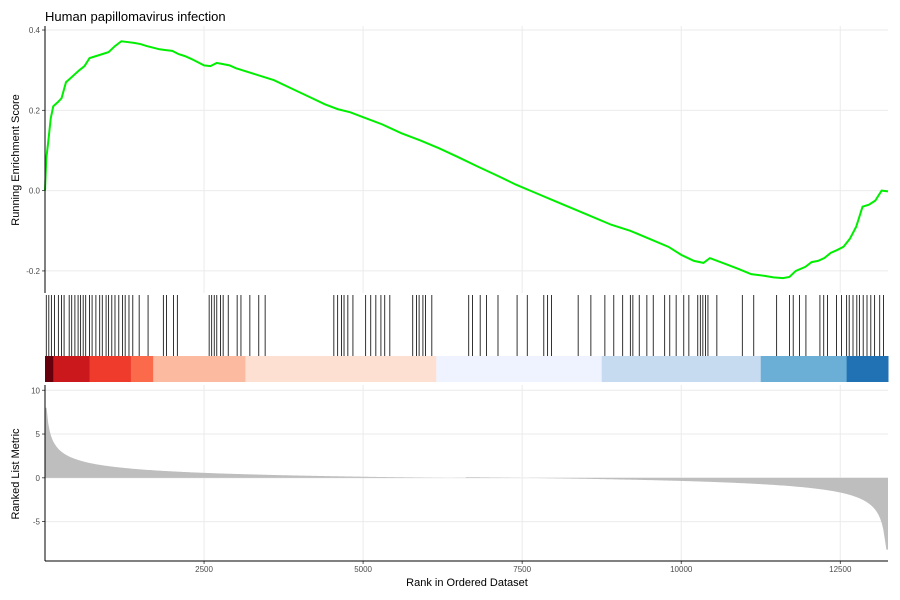  Describe the element at coordinates (38, 478) in the screenshot. I see `metric-y-tick-label: 0` at that location.